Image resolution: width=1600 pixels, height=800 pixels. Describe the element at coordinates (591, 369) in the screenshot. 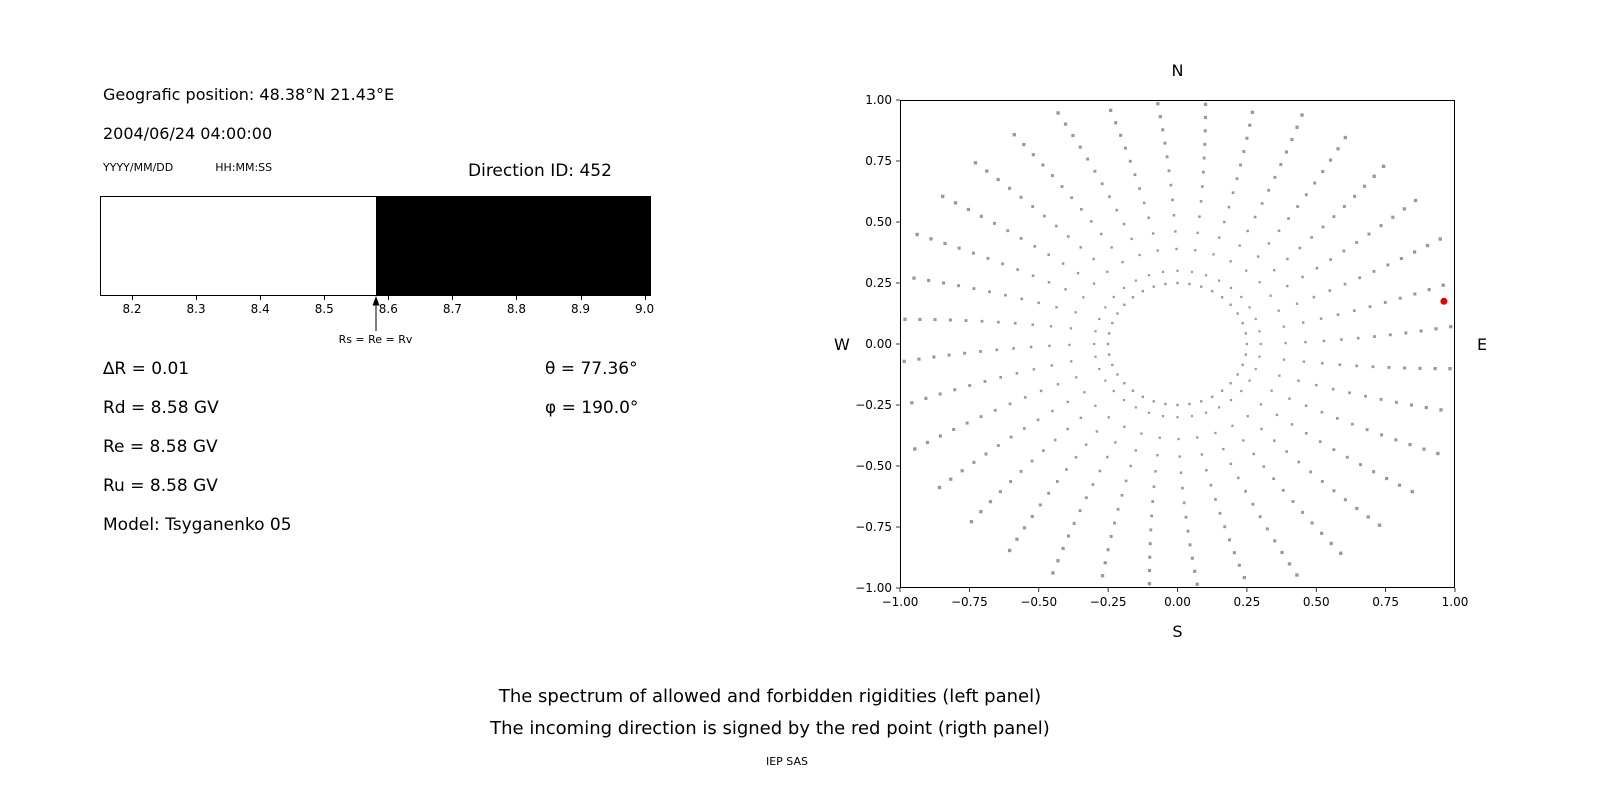

I see `parameter-value: θ = 77.36°` at that location.